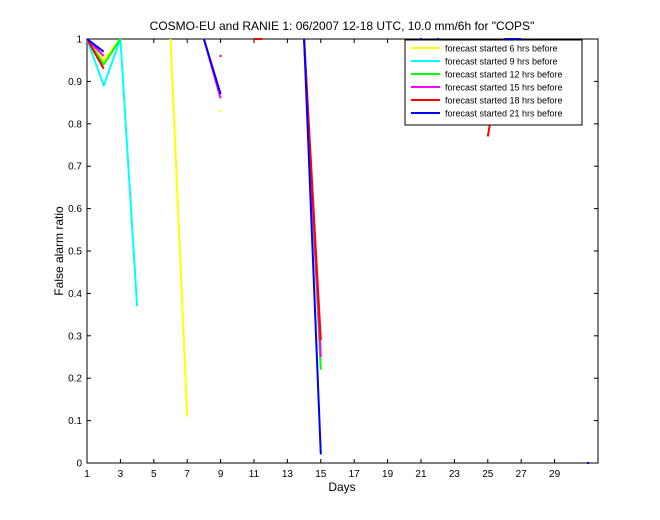 The width and height of the screenshot is (660, 520). Describe the element at coordinates (121, 474) in the screenshot. I see `x-tick-label: 3` at that location.